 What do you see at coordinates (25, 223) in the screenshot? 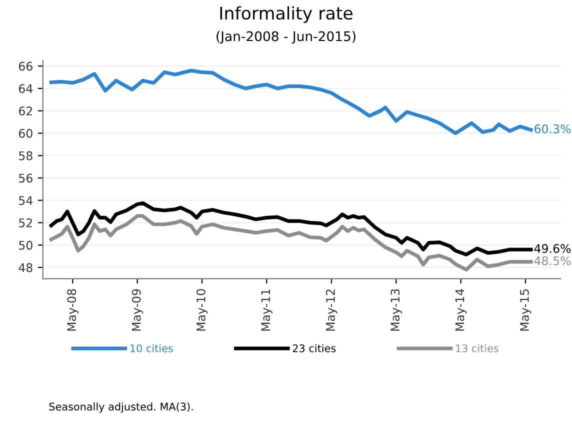
I see `y-tick-label: 52` at bounding box center [25, 223].